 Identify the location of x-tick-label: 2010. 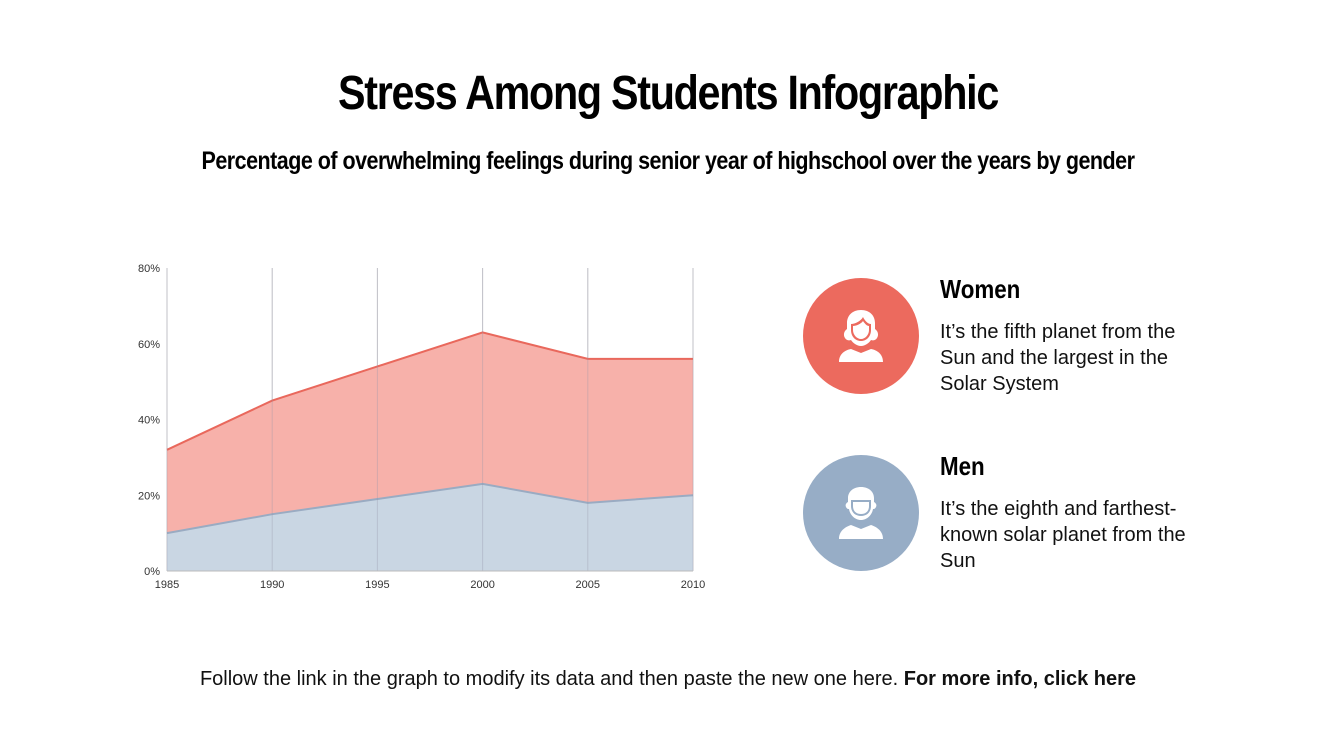
(693, 585).